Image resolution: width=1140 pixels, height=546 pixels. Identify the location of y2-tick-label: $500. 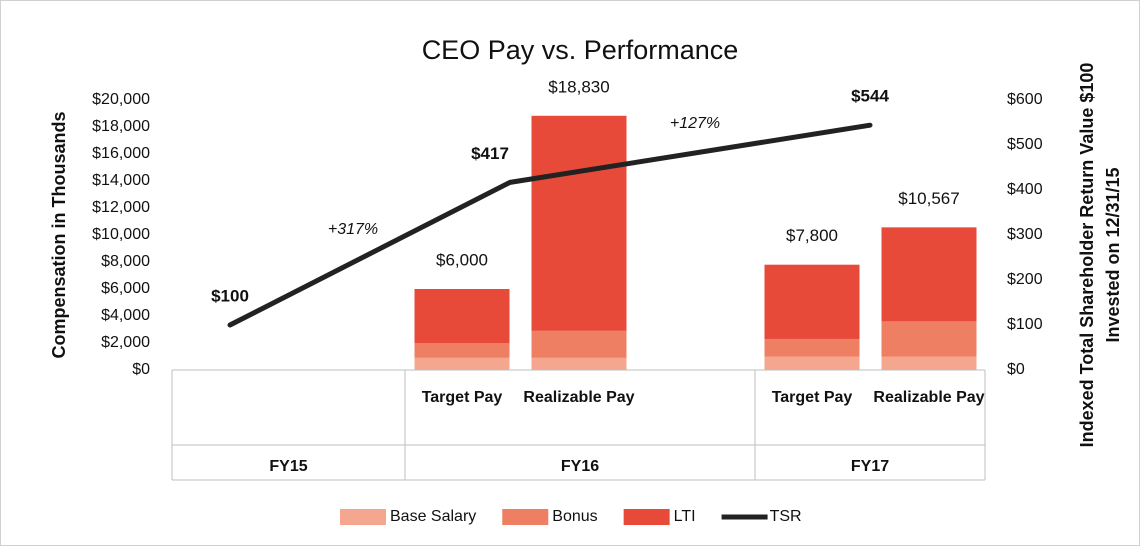
(1025, 144).